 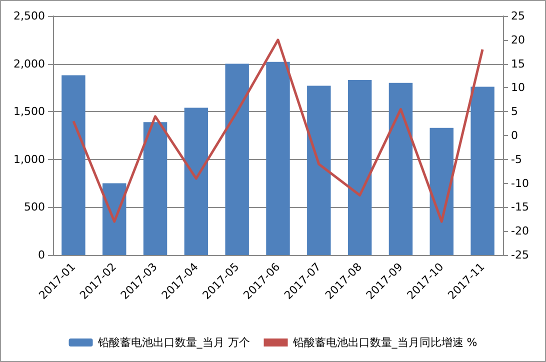 I want to click on y-tick-label: 1,000, so click(x=29, y=159).